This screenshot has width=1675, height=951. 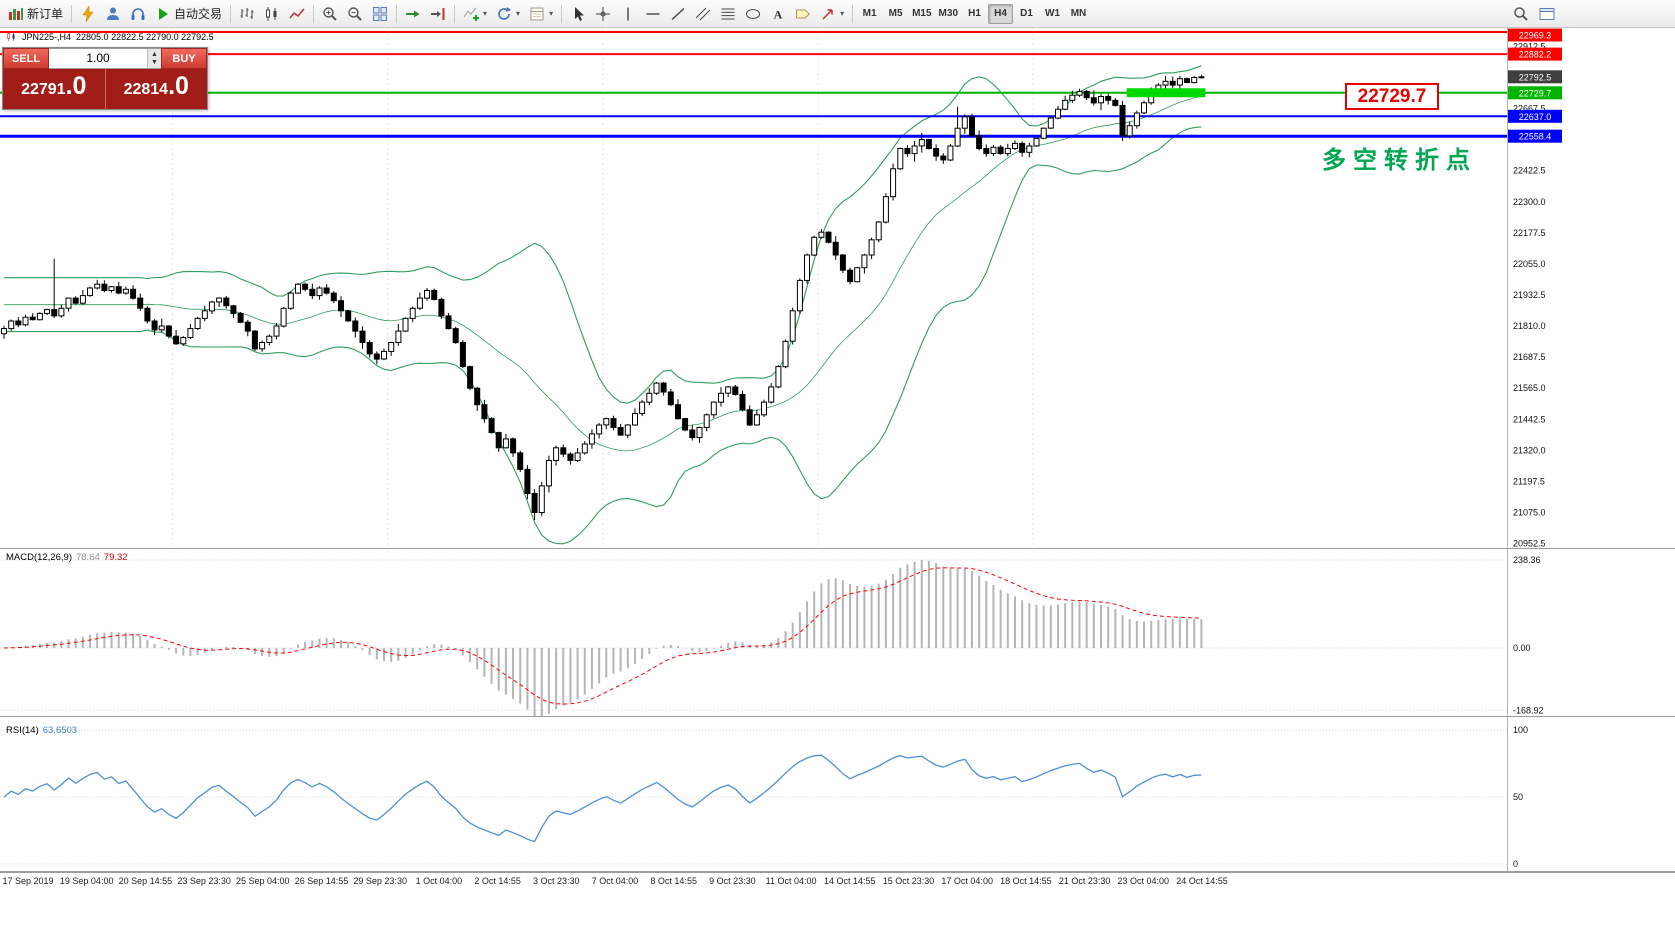 I want to click on zoom-out-button, so click(x=355, y=14).